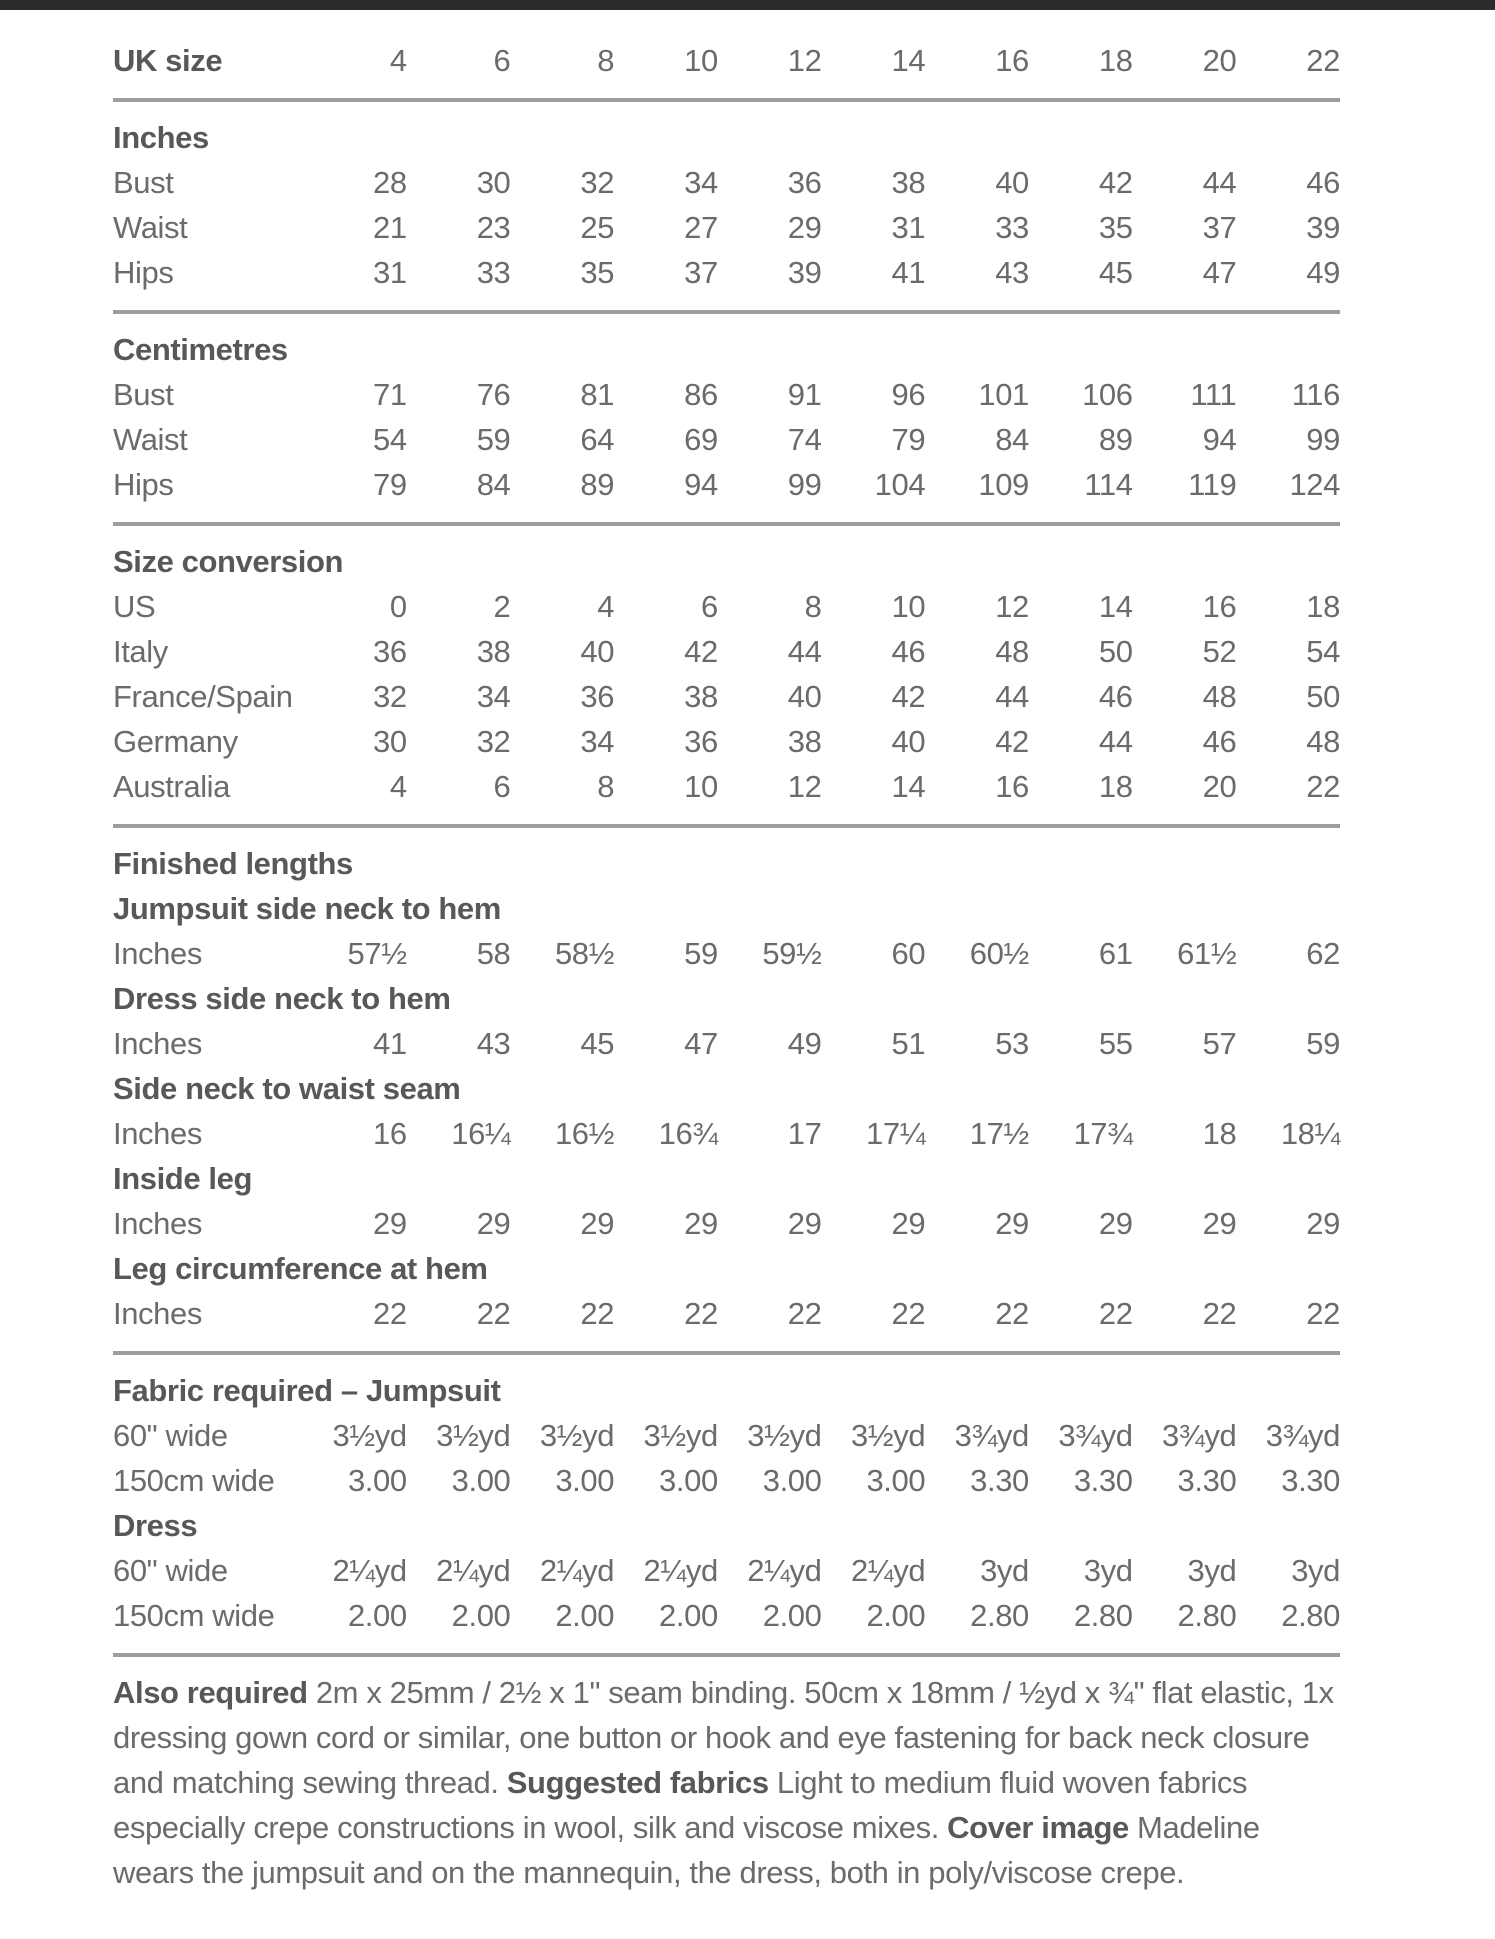 This screenshot has width=1495, height=1939. Describe the element at coordinates (170, 1570) in the screenshot. I see `row-label: 60" wide` at that location.